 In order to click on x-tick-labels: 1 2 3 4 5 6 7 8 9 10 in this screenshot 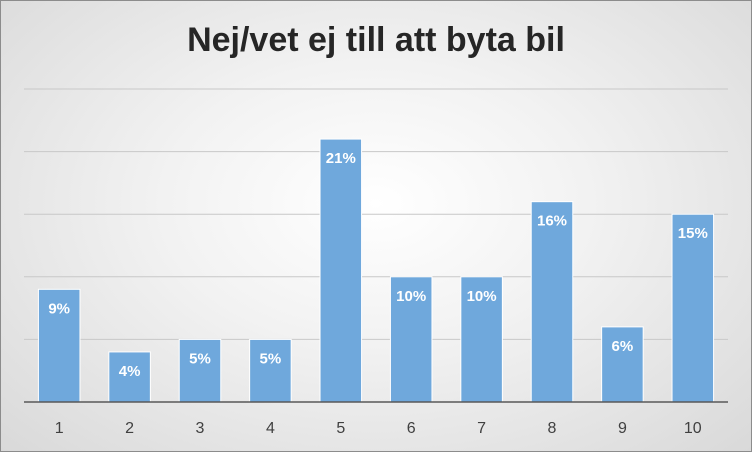, I will do `click(378, 428)`.